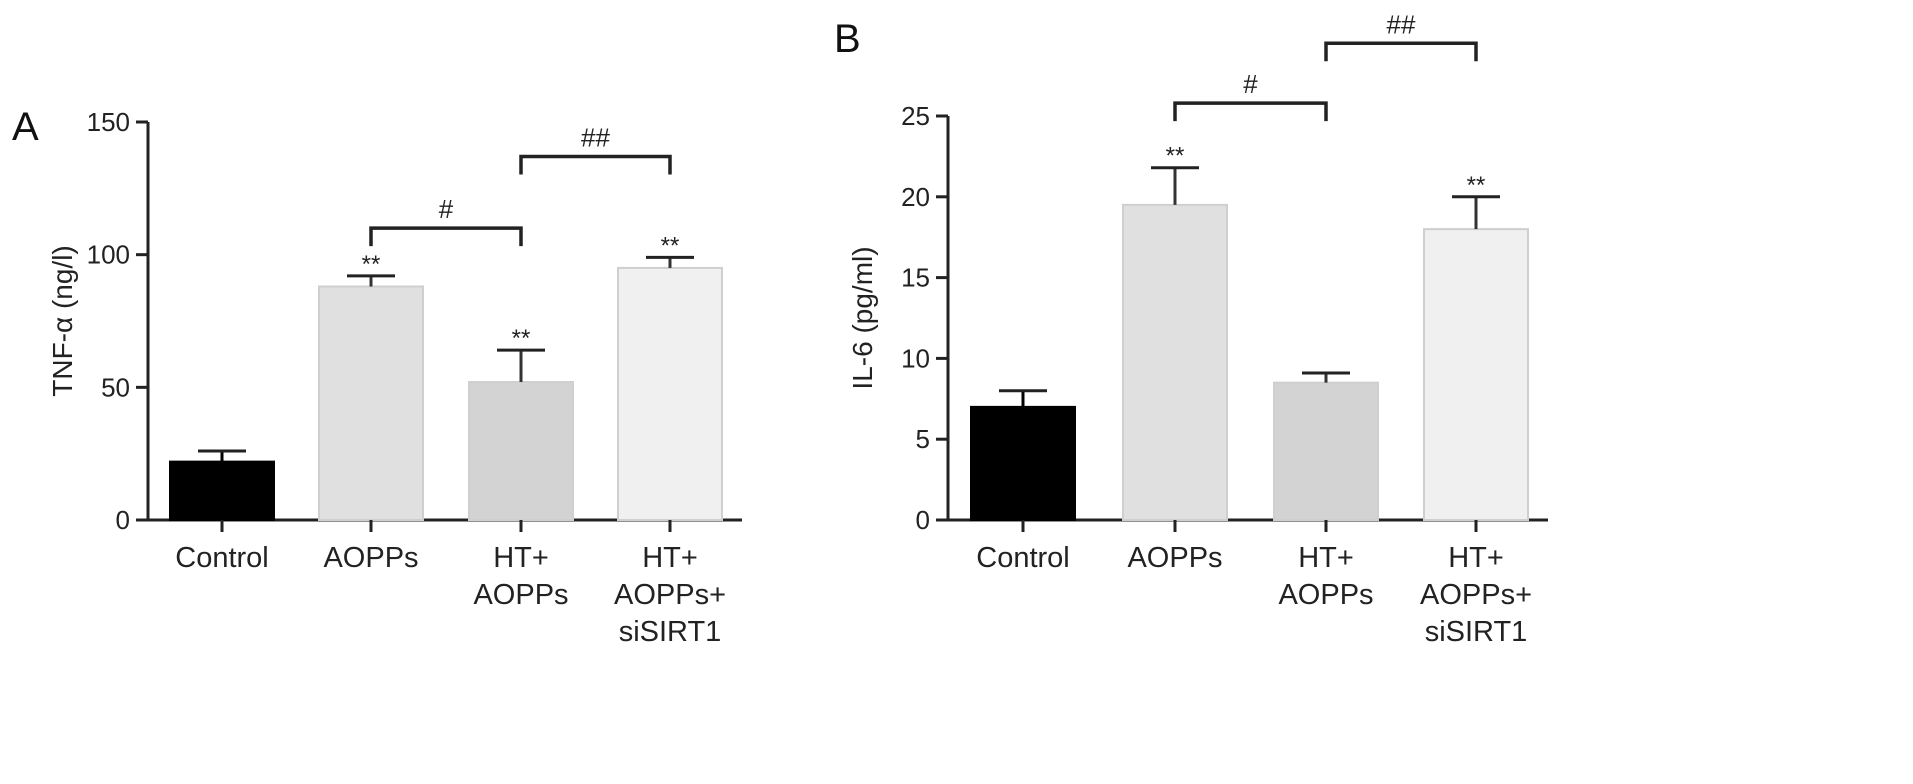  I want to click on panel-letter: B, so click(847, 39).